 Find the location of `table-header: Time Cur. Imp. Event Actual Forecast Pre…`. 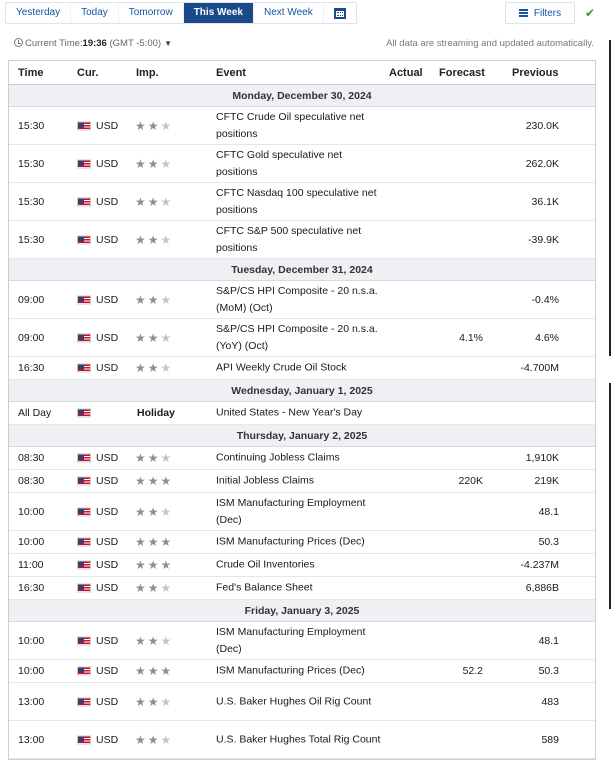

table-header: Time Cur. Imp. Event Actual Forecast Pre… is located at coordinates (302, 73).